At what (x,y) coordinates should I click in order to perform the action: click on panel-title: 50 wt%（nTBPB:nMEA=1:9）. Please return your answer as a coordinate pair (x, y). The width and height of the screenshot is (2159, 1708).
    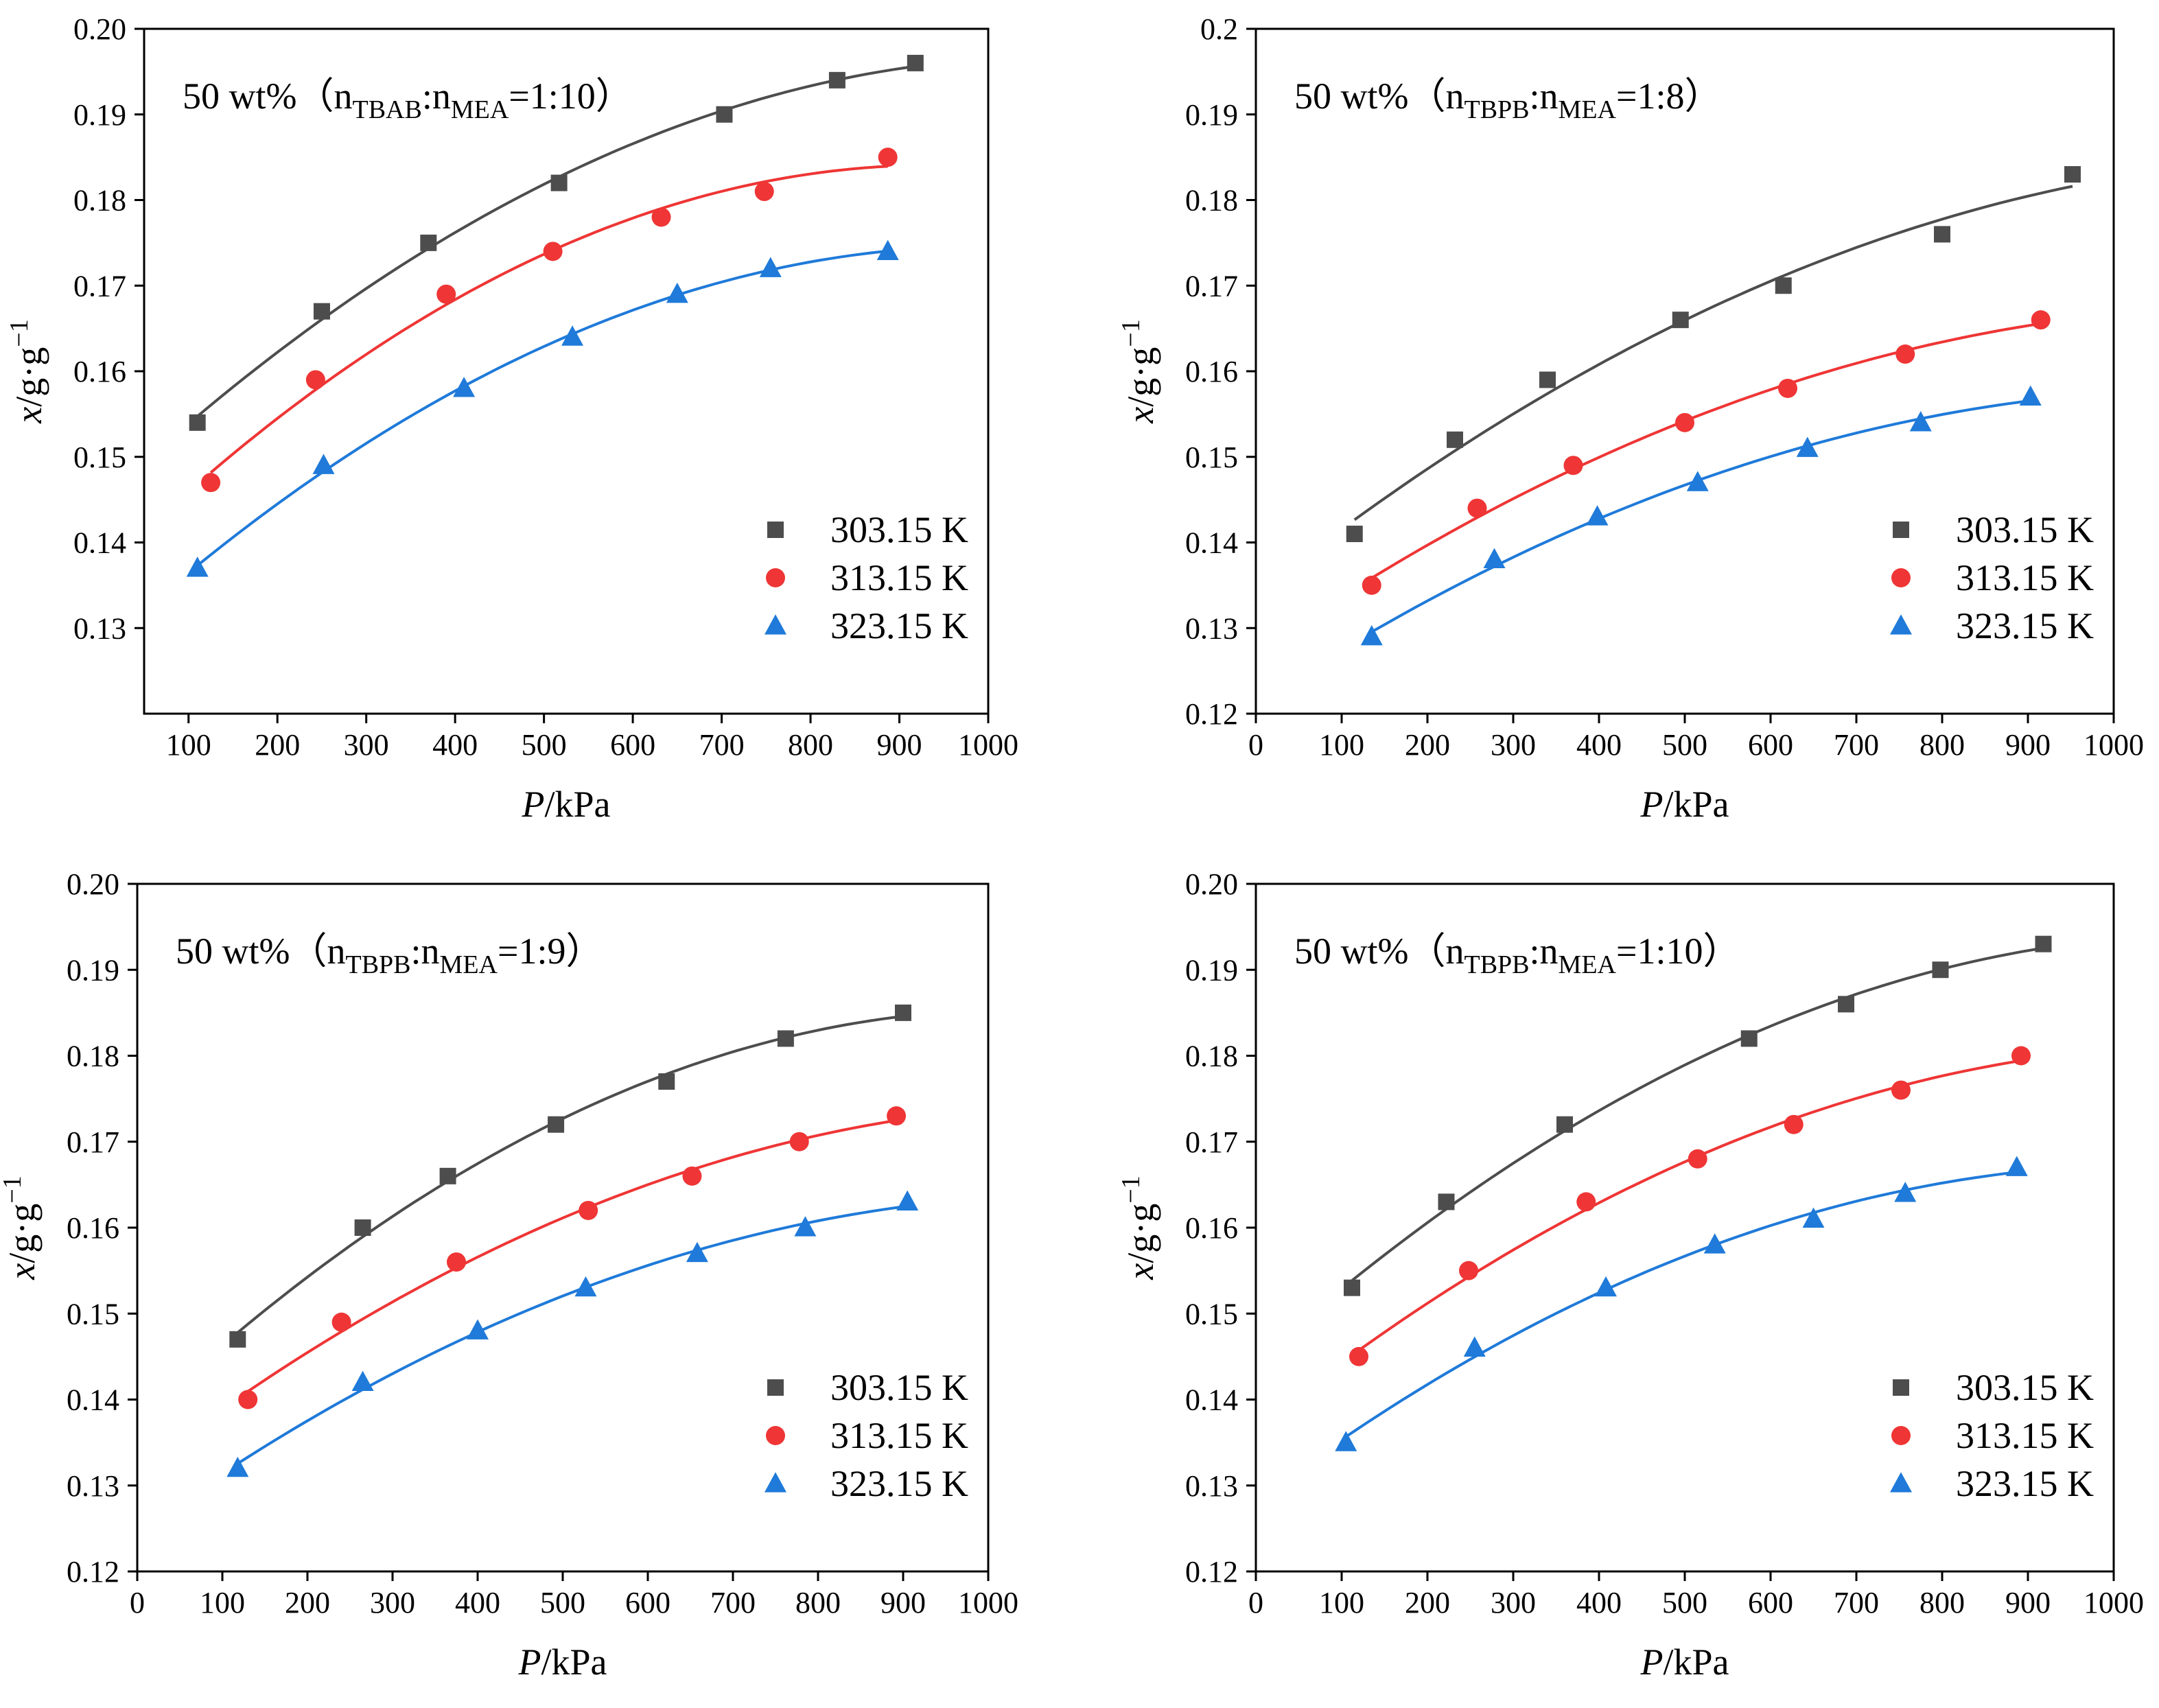
    Looking at the image, I should click on (389, 955).